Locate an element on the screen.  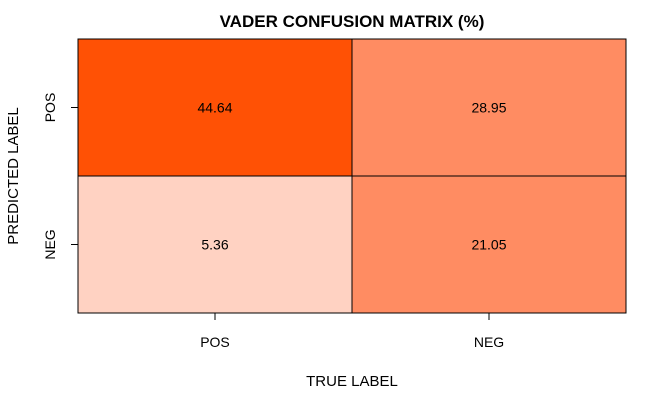
heatmap-cell-pos-neg is located at coordinates (489, 107).